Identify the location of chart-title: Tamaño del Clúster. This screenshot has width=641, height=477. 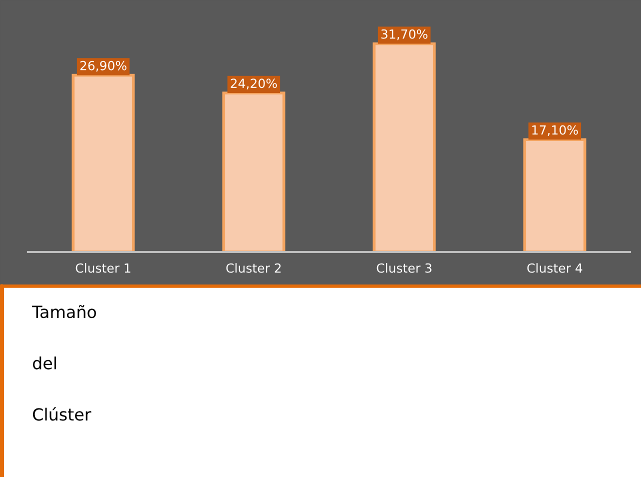
(64, 362).